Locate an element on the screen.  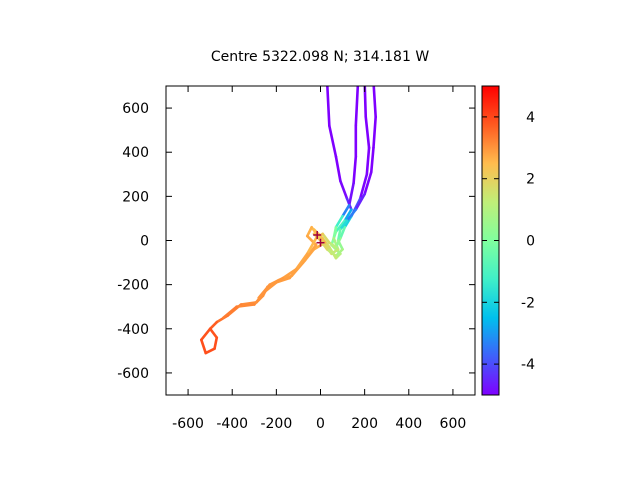
x-tick-label: 600 is located at coordinates (453, 424).